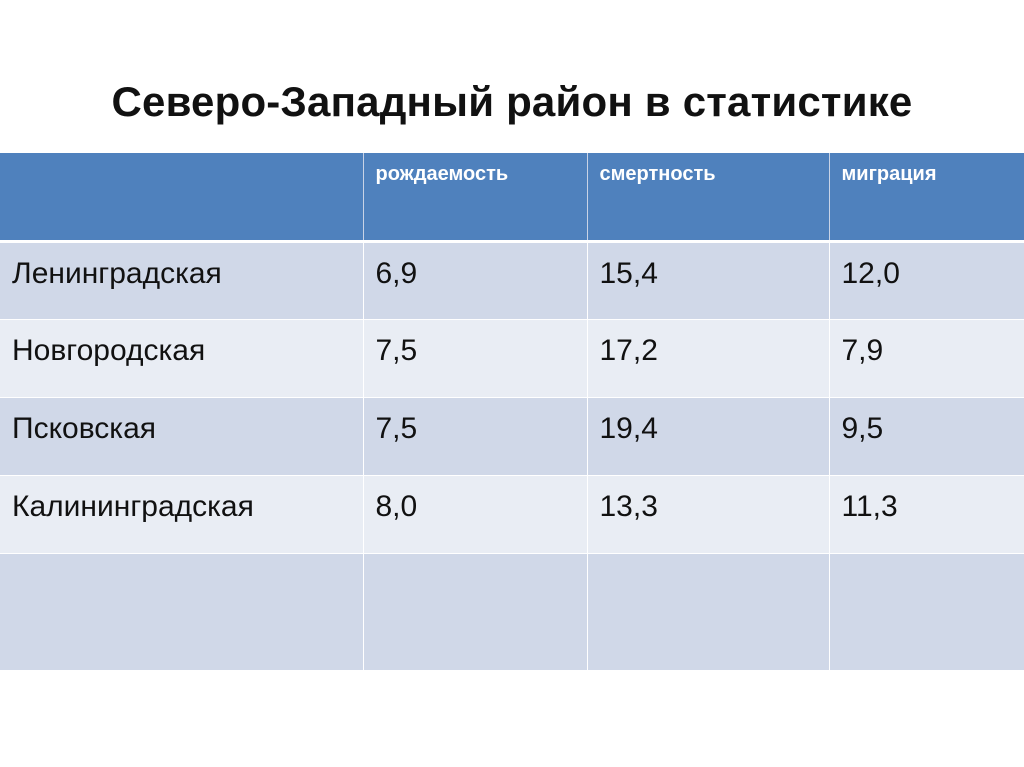 The width and height of the screenshot is (1024, 767). What do you see at coordinates (181, 358) in the screenshot?
I see `region-name-cell: Новгородская` at bounding box center [181, 358].